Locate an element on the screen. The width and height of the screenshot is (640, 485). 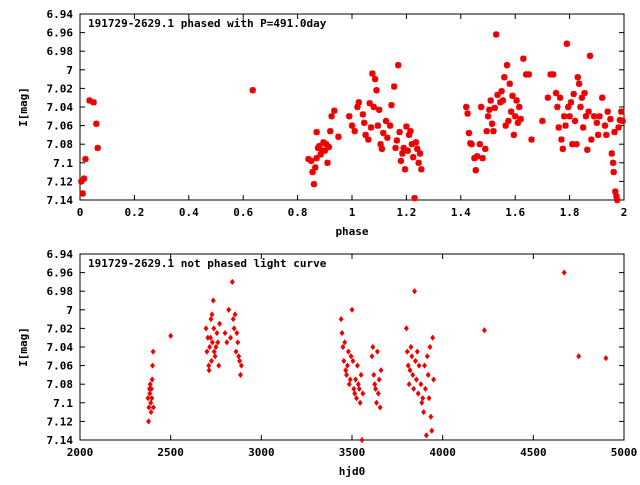
y-tick-label: 7 is located at coordinates (69, 310).